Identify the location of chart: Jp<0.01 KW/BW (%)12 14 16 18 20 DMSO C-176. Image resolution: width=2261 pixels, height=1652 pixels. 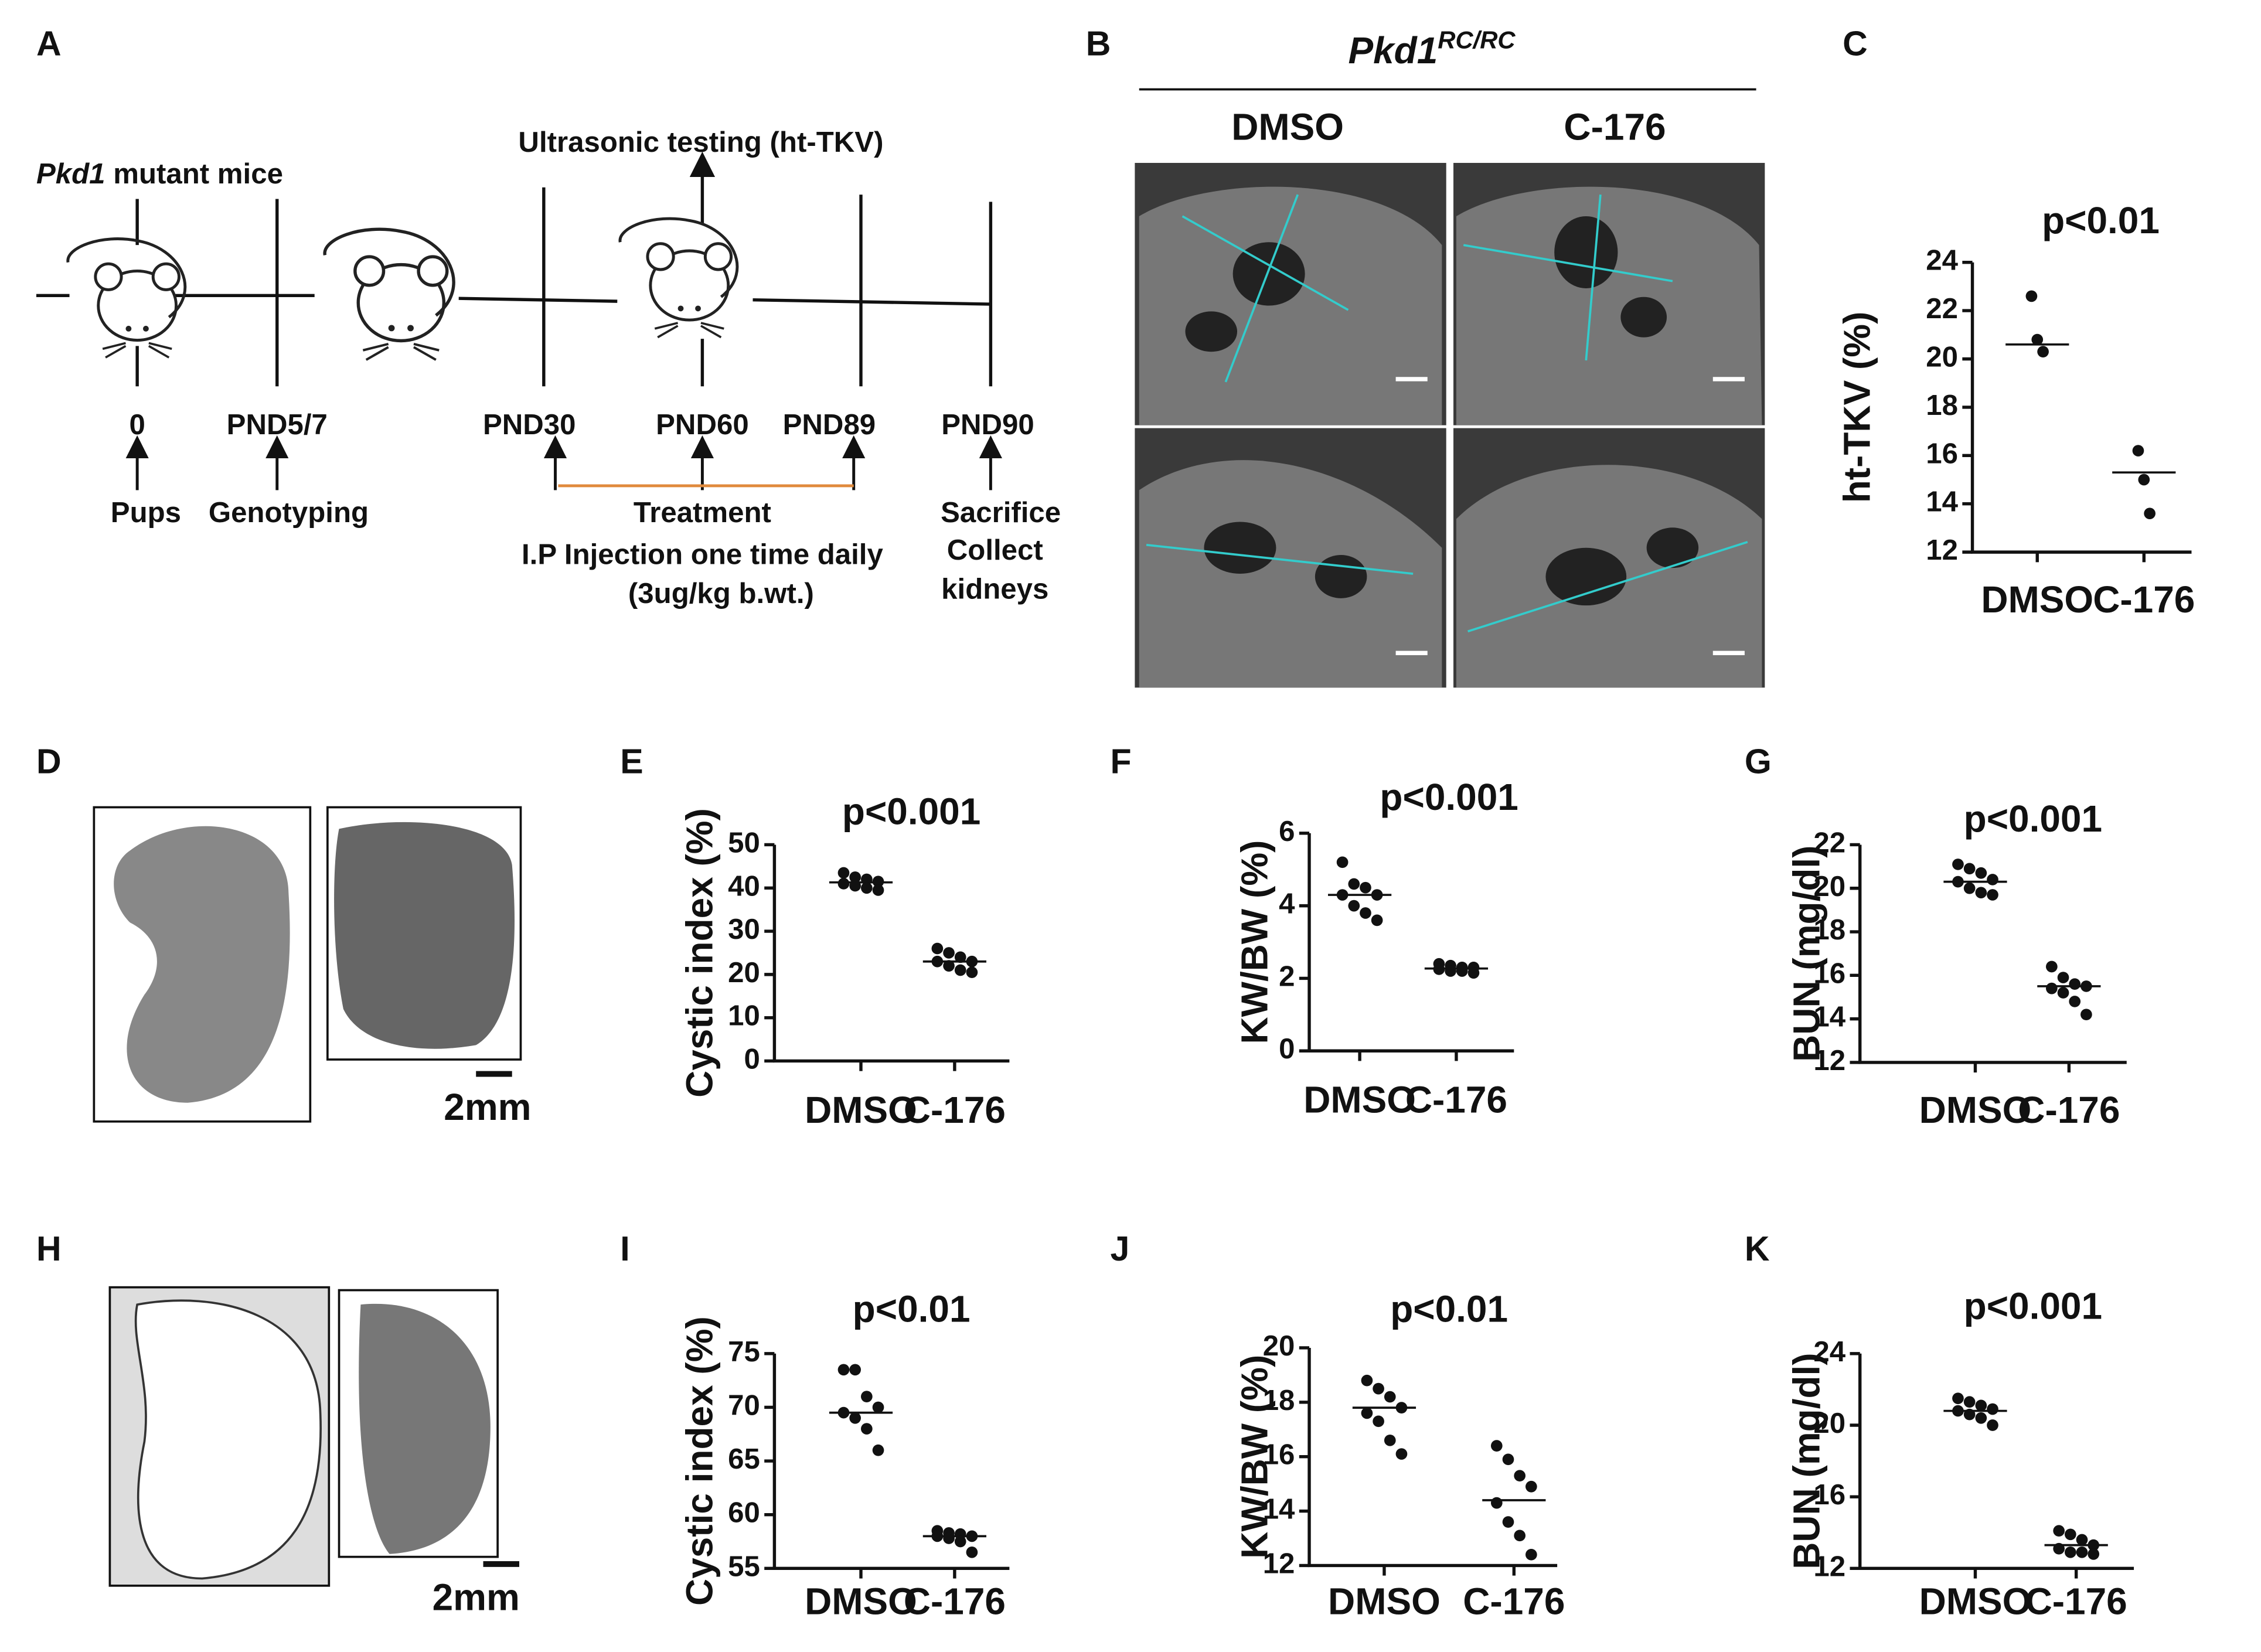
(1338, 1426).